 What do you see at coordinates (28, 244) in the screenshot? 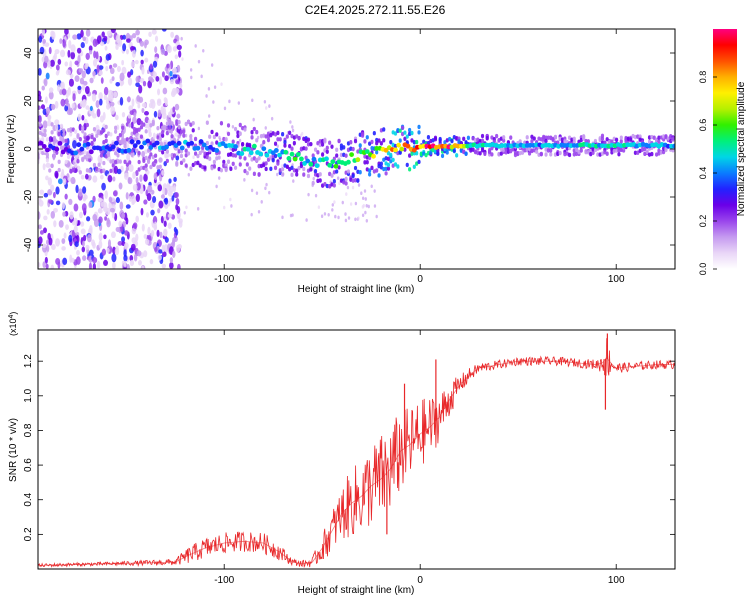
I see `spectrogram-ytick-label: -40` at bounding box center [28, 244].